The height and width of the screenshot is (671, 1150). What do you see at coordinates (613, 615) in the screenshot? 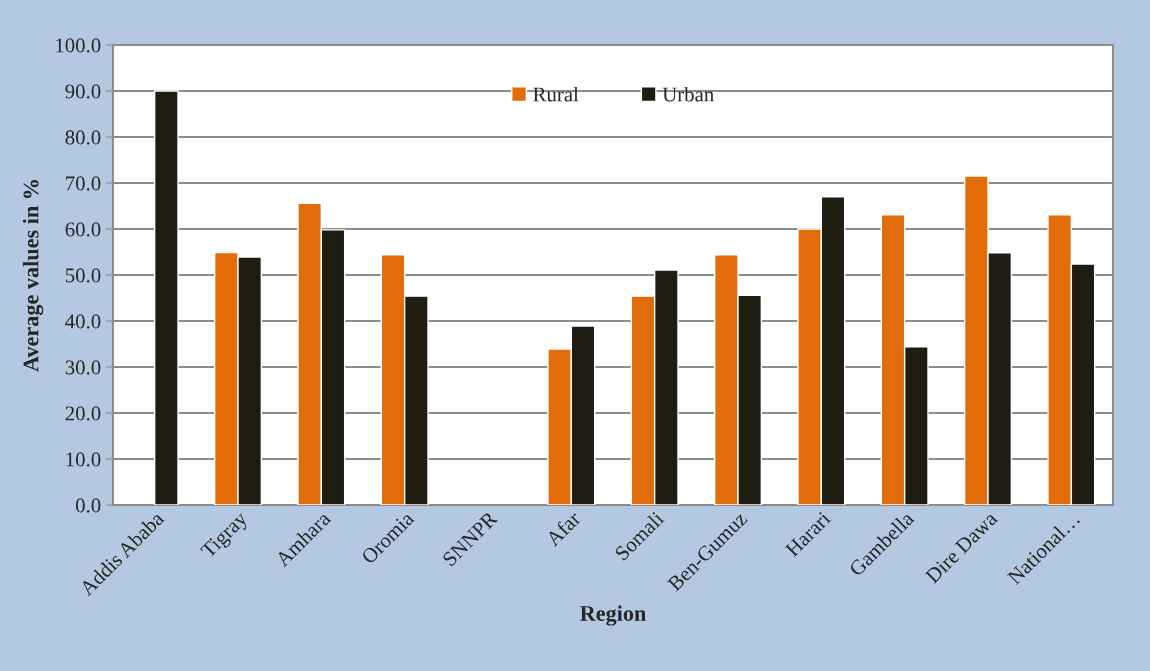
I see `x-axis-title: Region` at bounding box center [613, 615].